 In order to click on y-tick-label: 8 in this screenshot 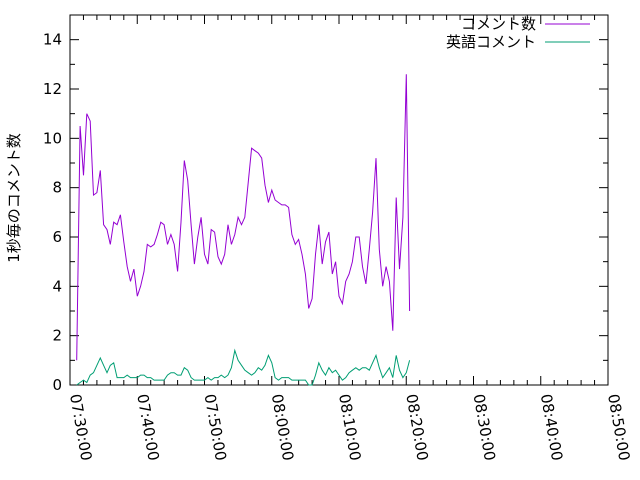, I will do `click(57, 188)`.